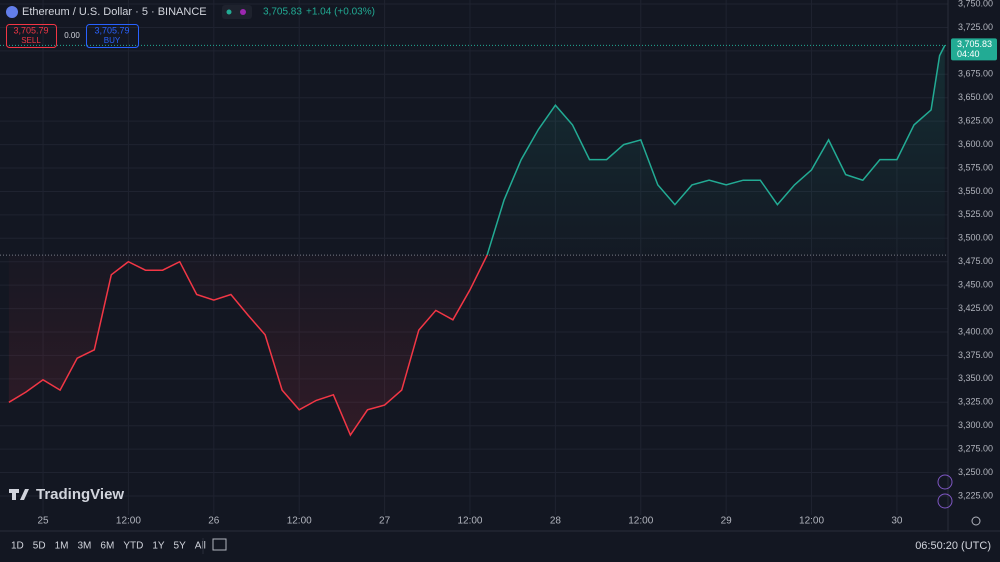 Image resolution: width=1000 pixels, height=562 pixels. What do you see at coordinates (229, 12) in the screenshot?
I see `status-dot` at bounding box center [229, 12].